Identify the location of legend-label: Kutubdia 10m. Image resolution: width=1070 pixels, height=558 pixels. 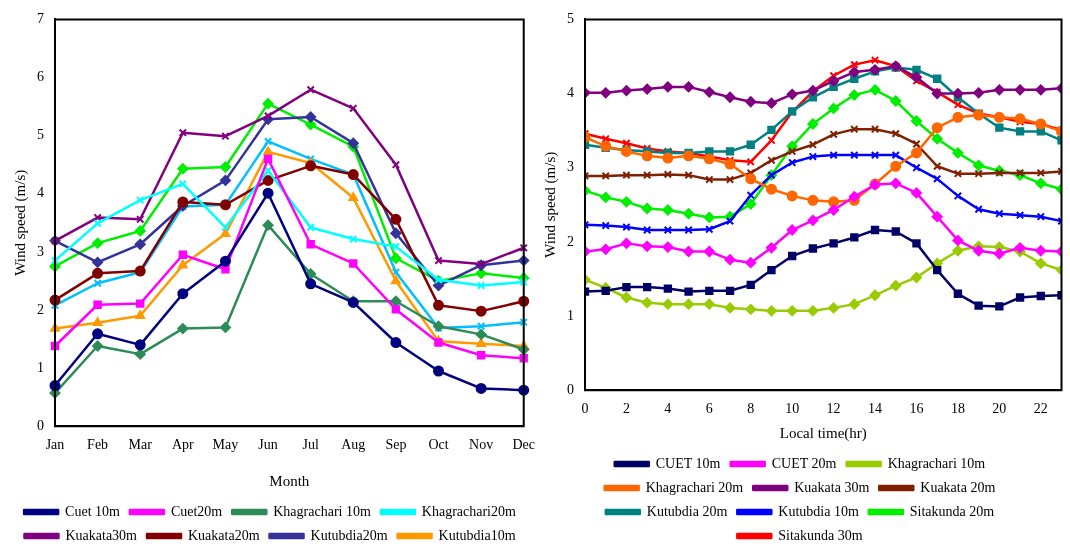
(818, 511).